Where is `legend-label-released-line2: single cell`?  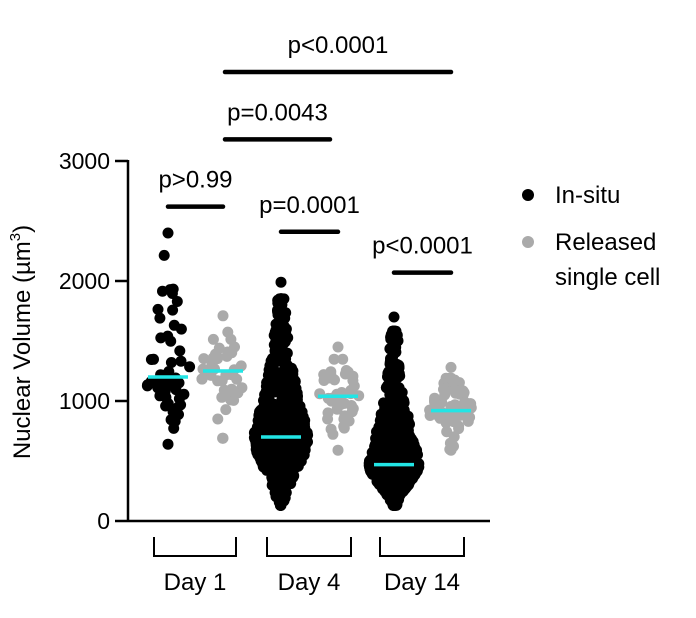
legend-label-released-line2: single cell is located at coordinates (607, 277).